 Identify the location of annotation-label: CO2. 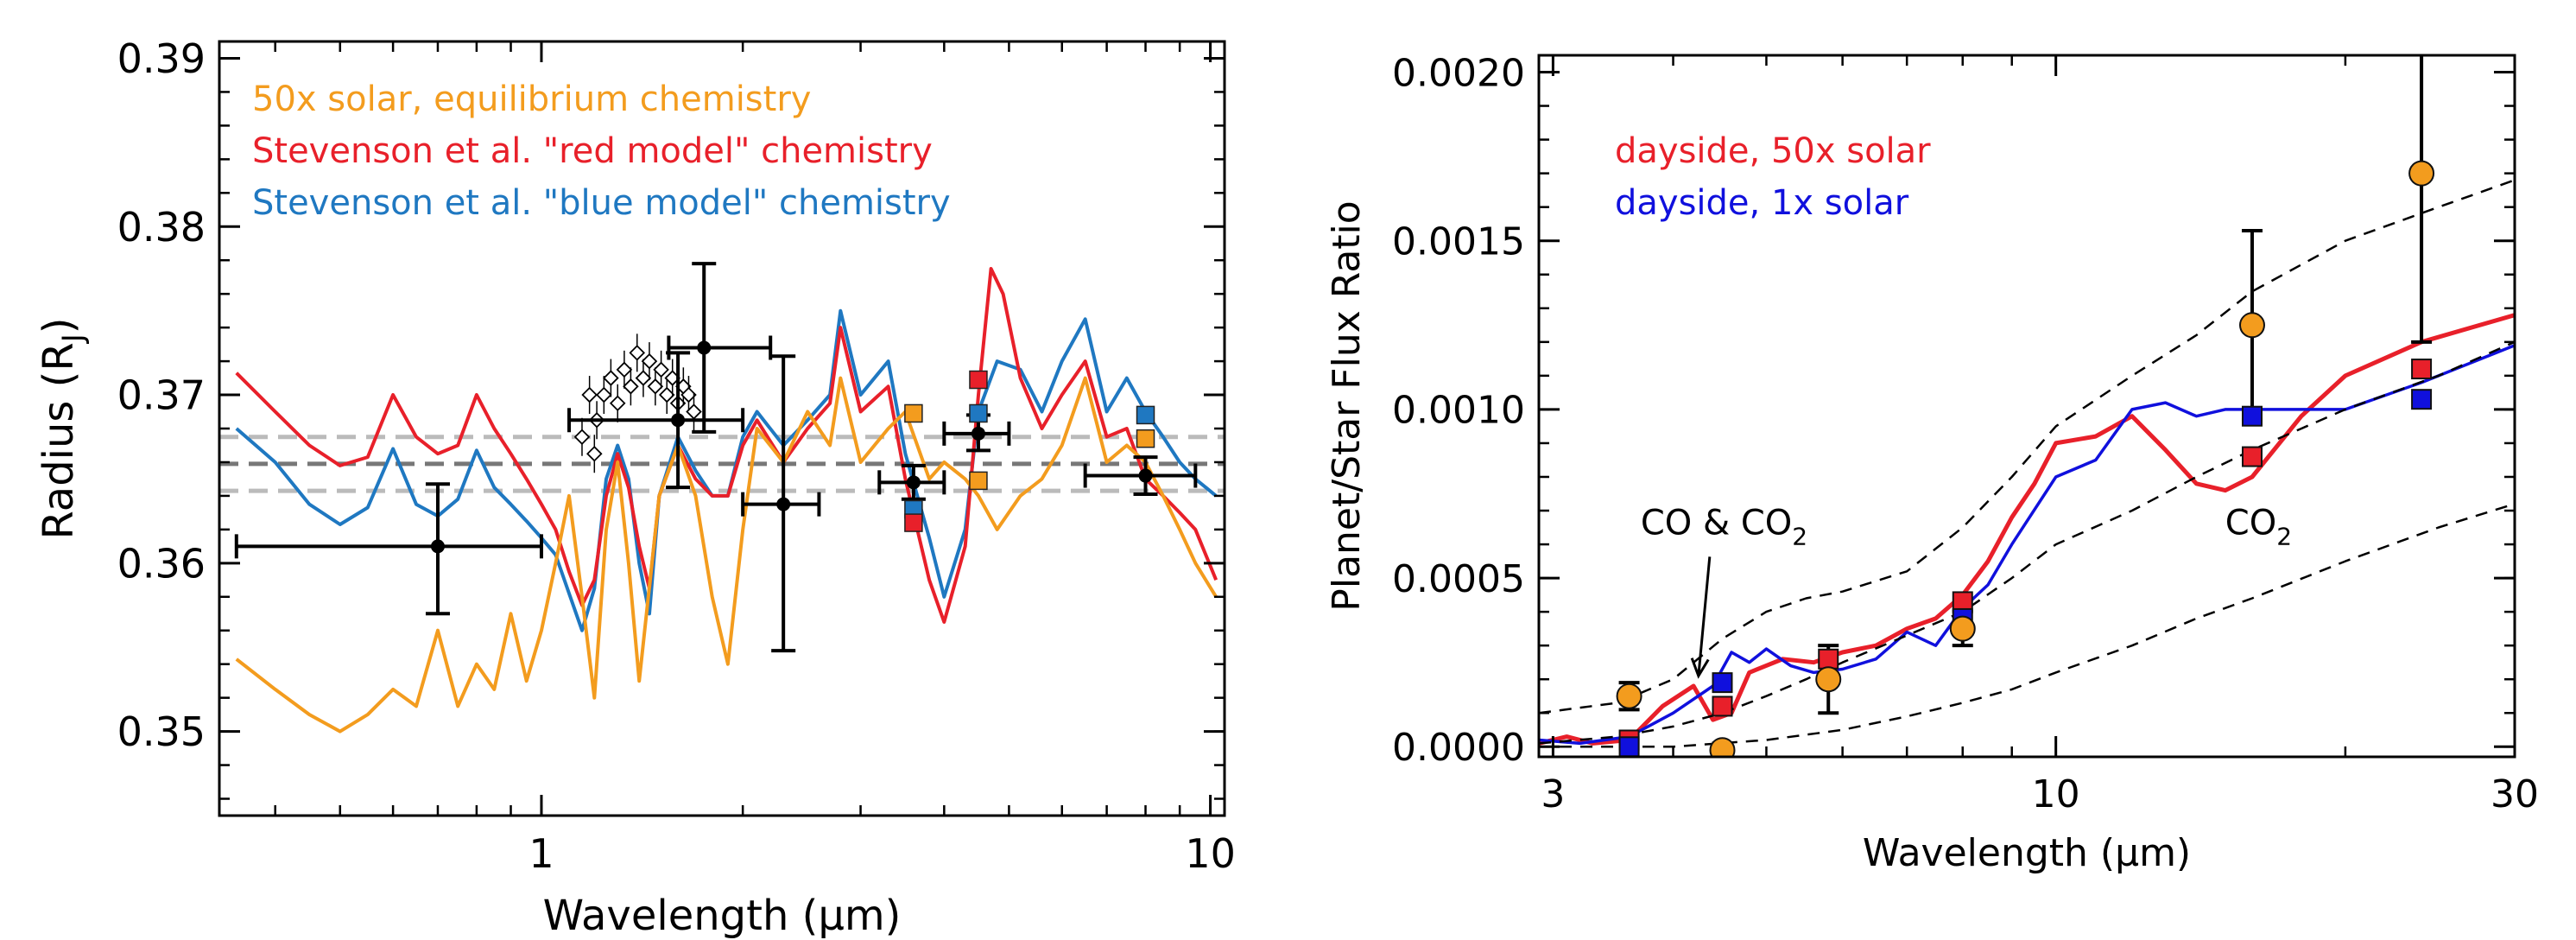
(2258, 526).